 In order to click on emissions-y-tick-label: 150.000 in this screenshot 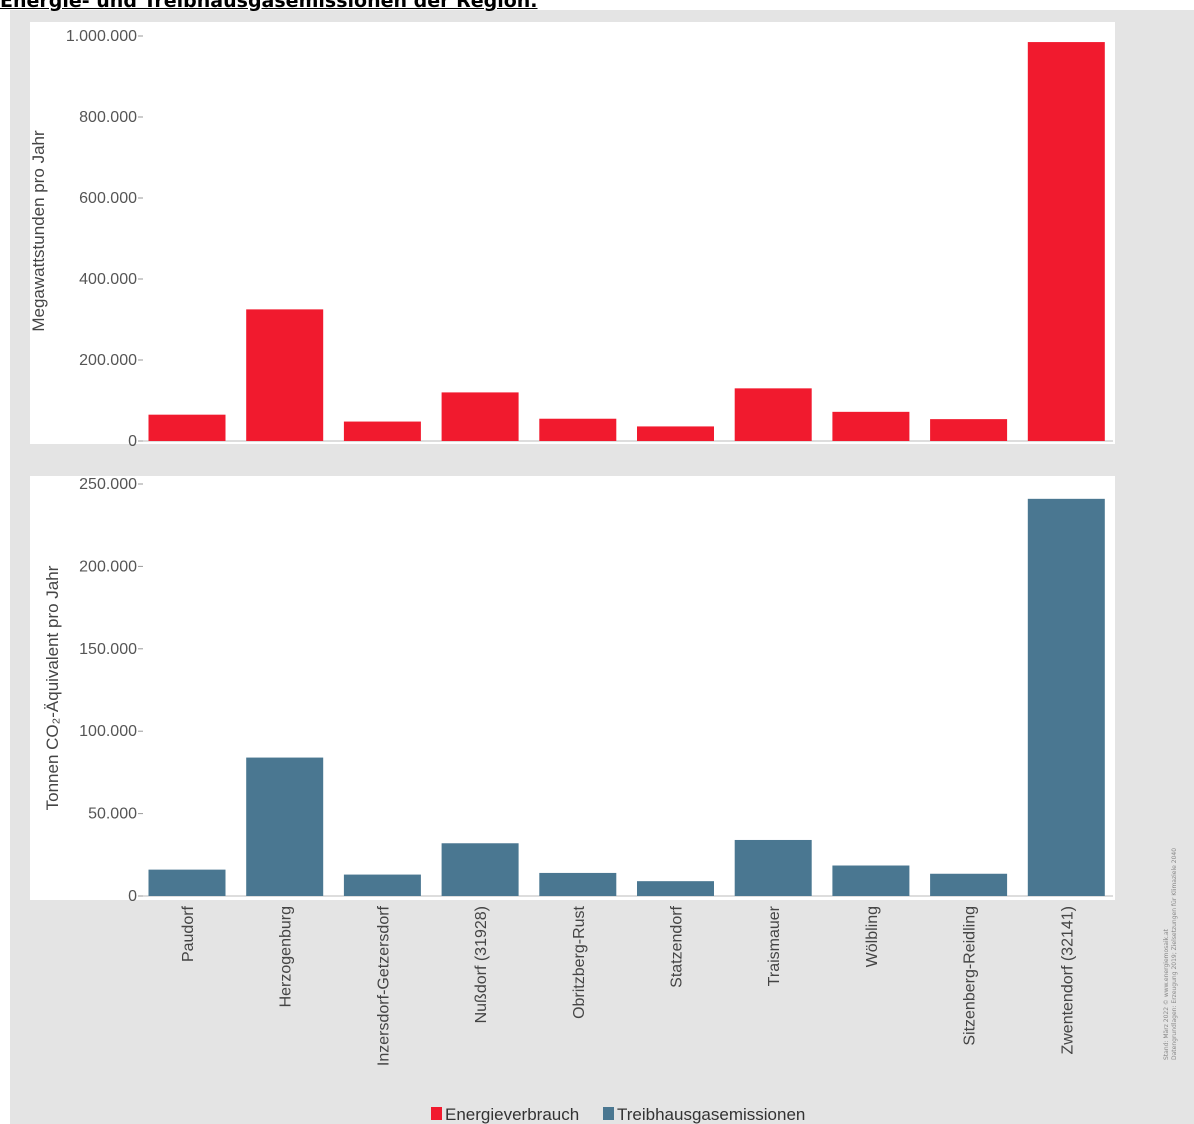, I will do `click(108, 649)`.